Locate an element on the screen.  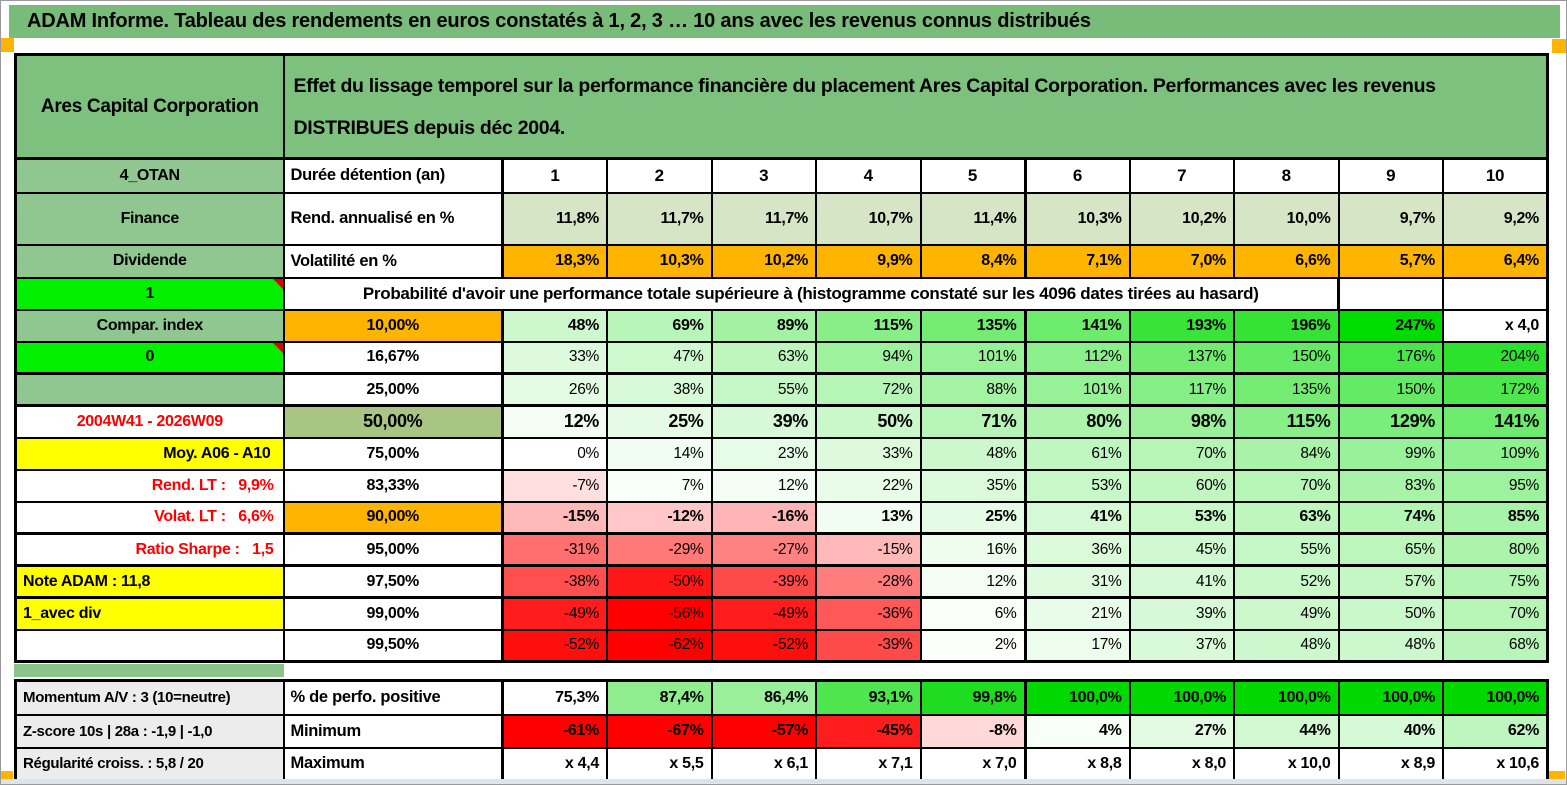
threshold-cell: 75,00% is located at coordinates (393, 453).